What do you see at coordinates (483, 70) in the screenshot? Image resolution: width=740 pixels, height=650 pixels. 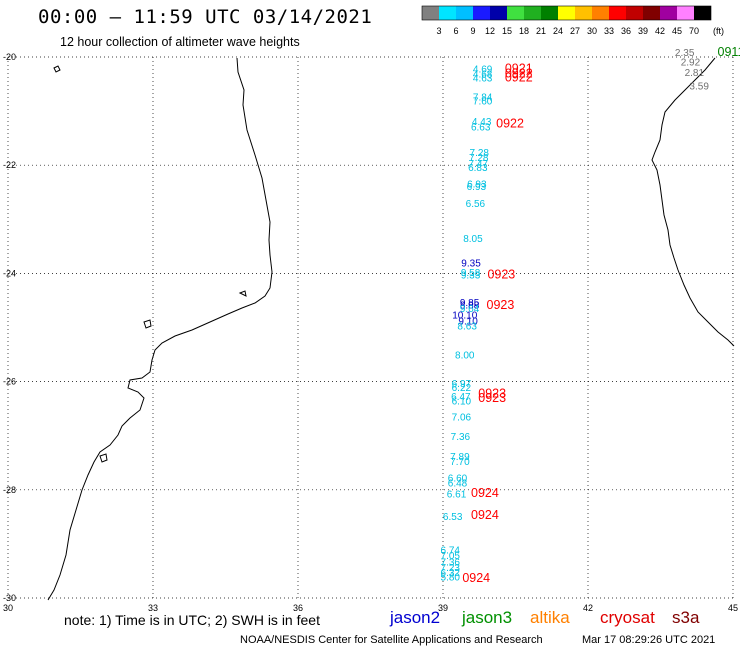 I see `swh-value-label: 4.69` at bounding box center [483, 70].